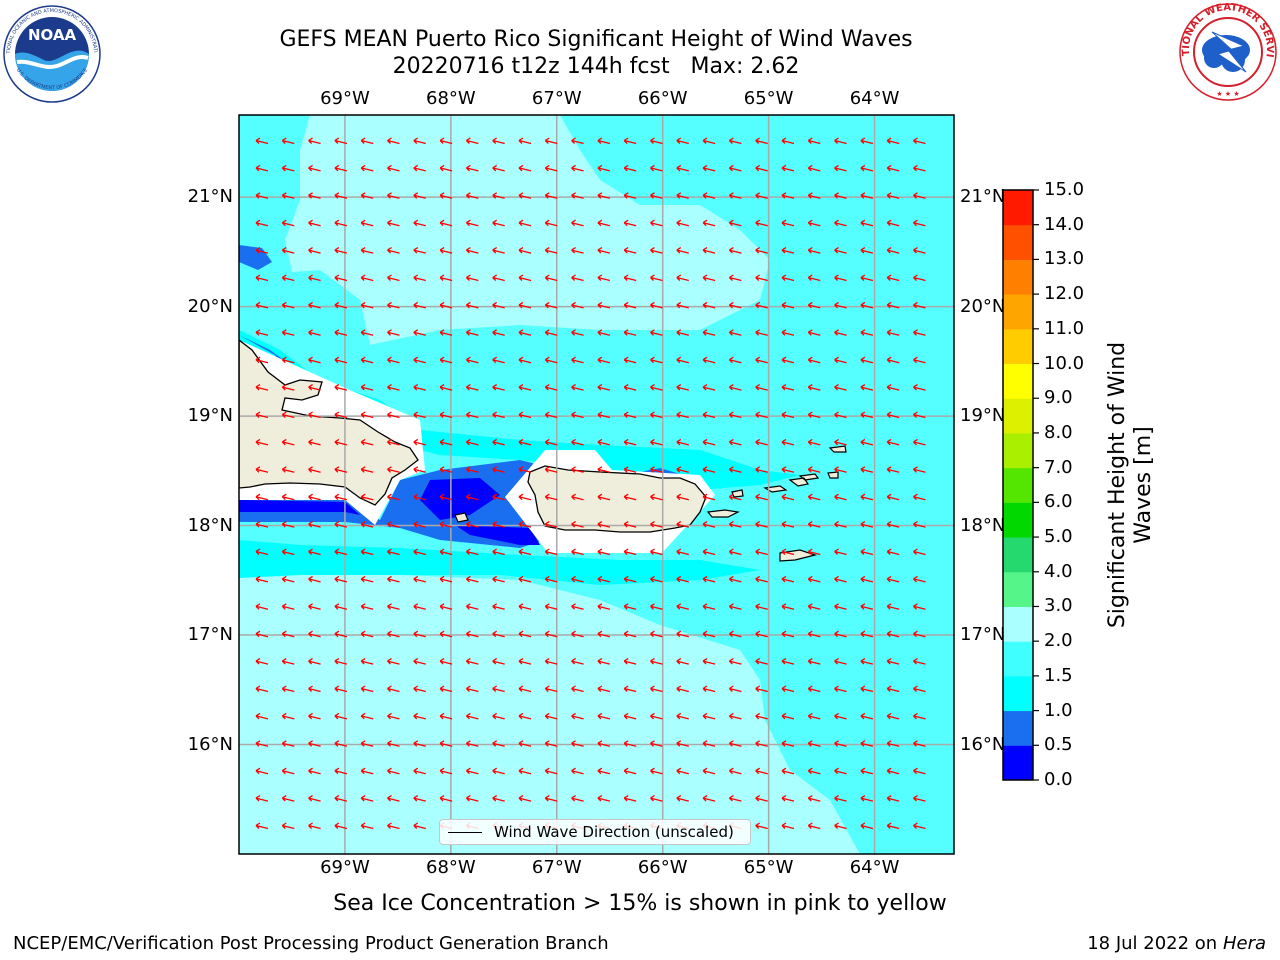 The height and width of the screenshot is (960, 1280). What do you see at coordinates (595, 832) in the screenshot?
I see `legend: Wind Wave Direction (unscaled)` at bounding box center [595, 832].